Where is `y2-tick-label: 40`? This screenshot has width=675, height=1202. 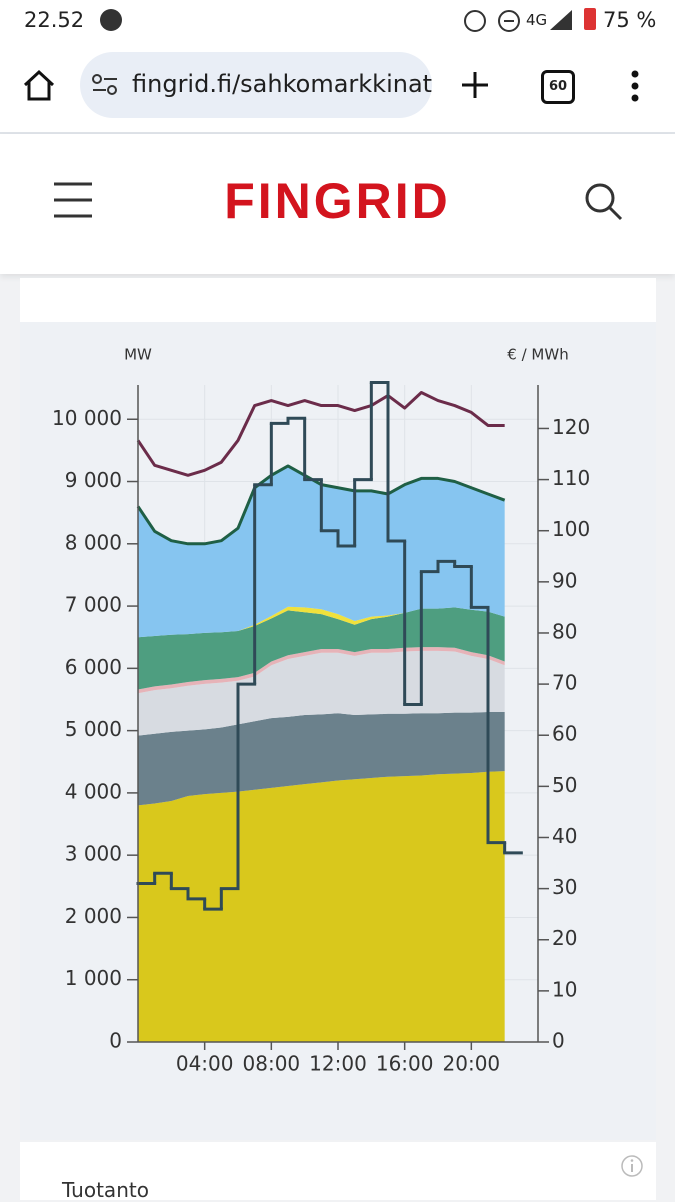 y2-tick-label: 40 is located at coordinates (564, 836).